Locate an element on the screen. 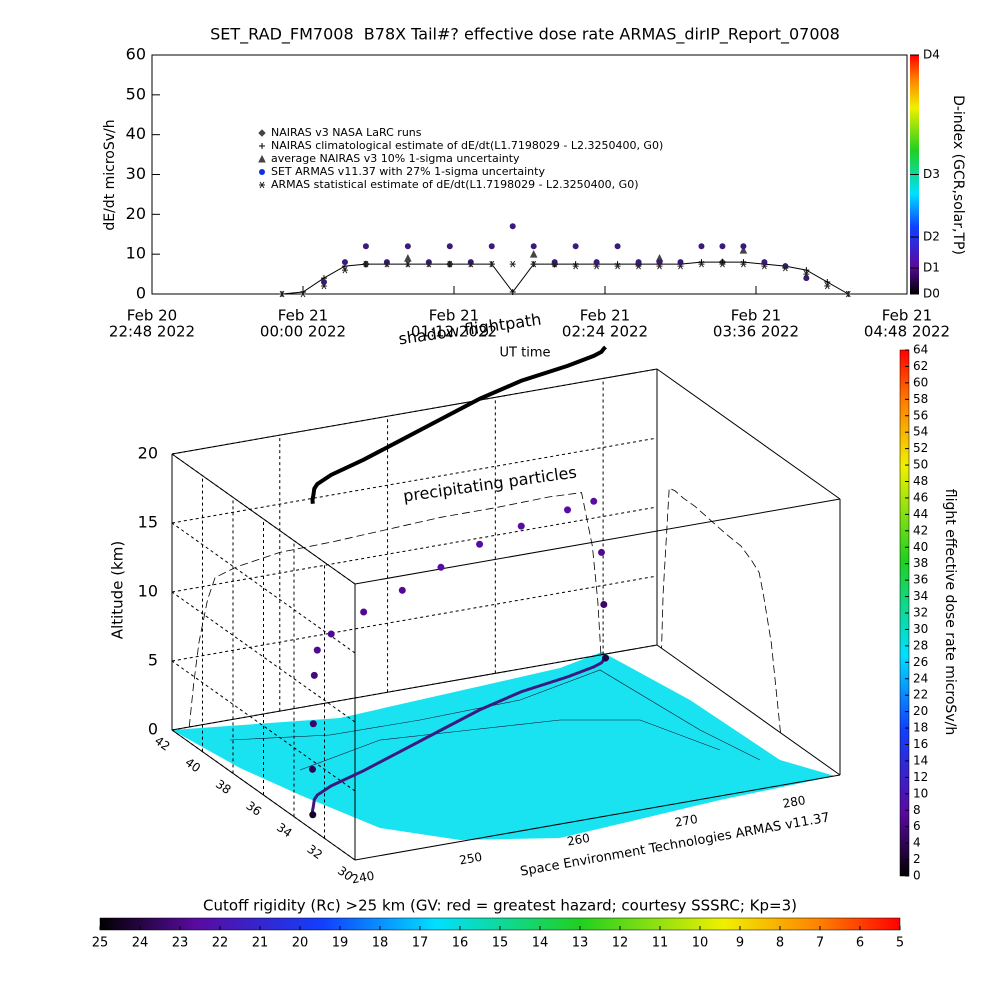 This screenshot has width=1000, height=1000. rc-colorbar-tick-label: 24 is located at coordinates (140, 943).